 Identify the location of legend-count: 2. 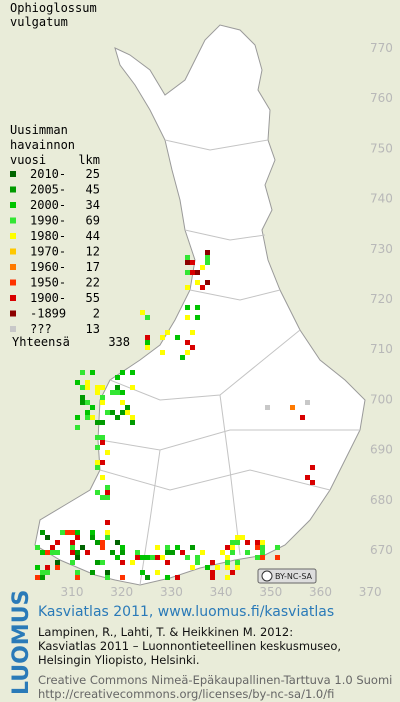
(96, 314).